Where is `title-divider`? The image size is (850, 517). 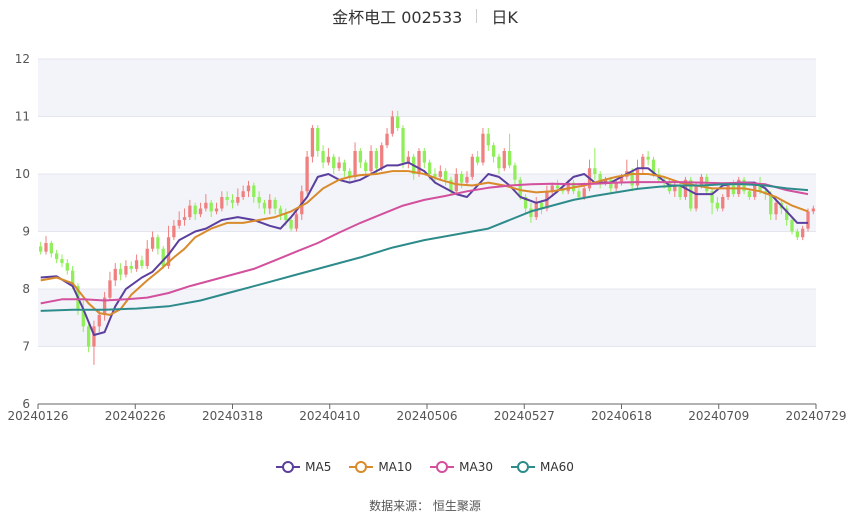 title-divider is located at coordinates (477, 16).